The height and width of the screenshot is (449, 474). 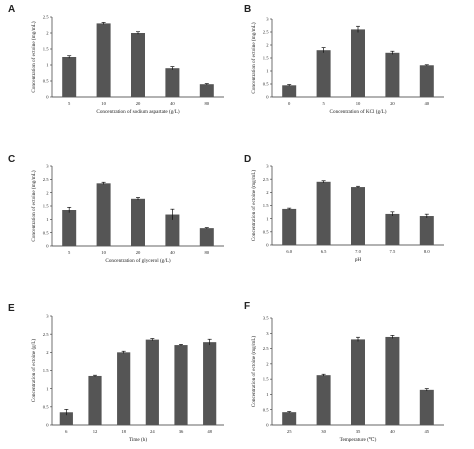 What do you see at coordinates (358, 251) in the screenshot?
I see `x-tick-label: 7.0` at bounding box center [358, 251].